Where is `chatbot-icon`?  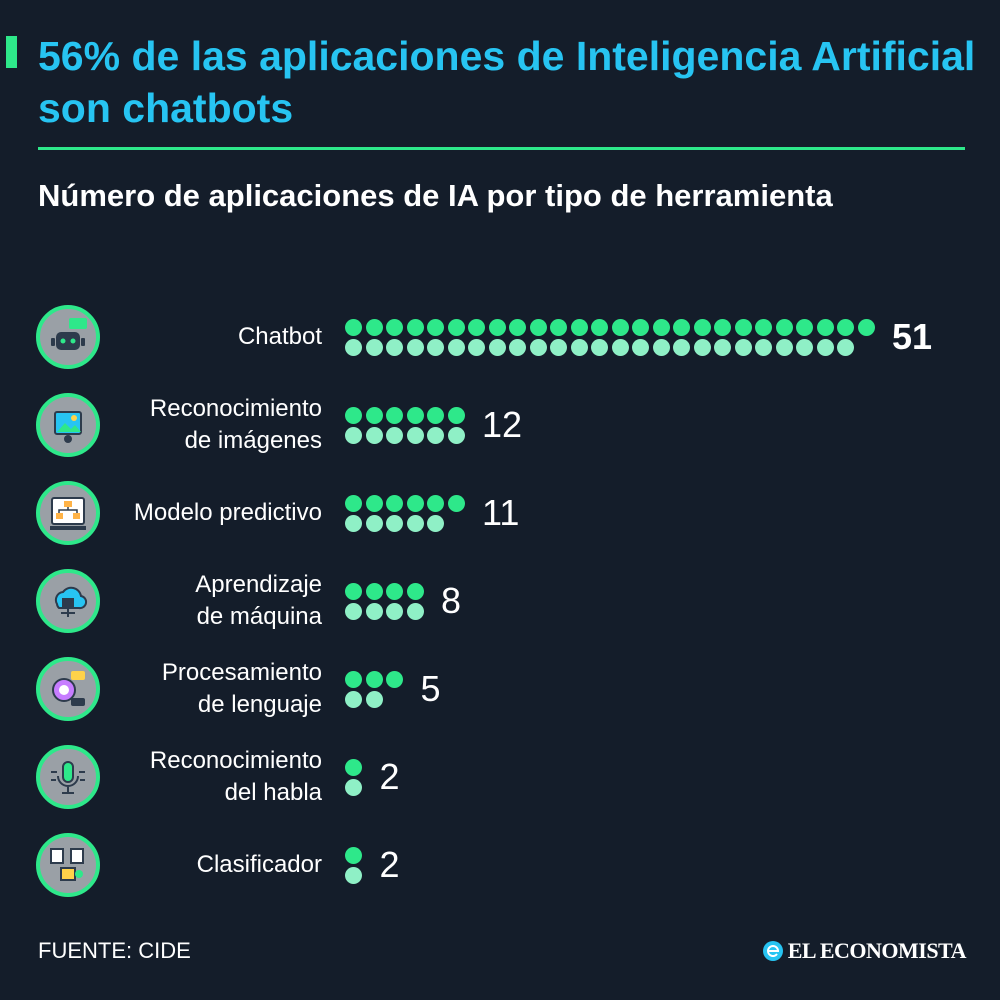 chatbot-icon is located at coordinates (68, 337).